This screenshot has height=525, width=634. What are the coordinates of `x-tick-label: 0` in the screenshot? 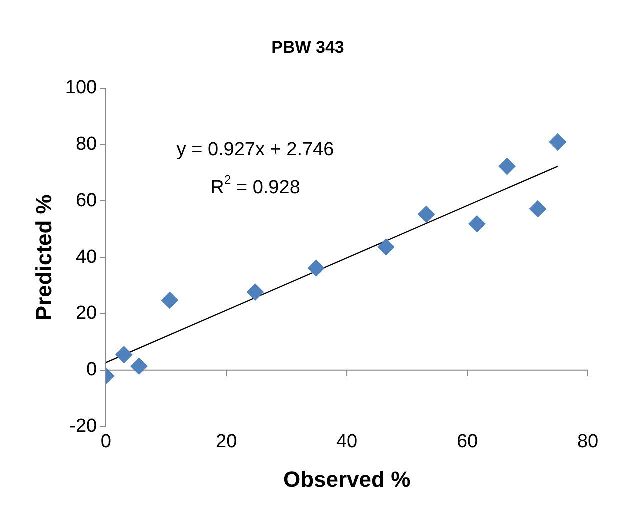 It's located at (106, 441).